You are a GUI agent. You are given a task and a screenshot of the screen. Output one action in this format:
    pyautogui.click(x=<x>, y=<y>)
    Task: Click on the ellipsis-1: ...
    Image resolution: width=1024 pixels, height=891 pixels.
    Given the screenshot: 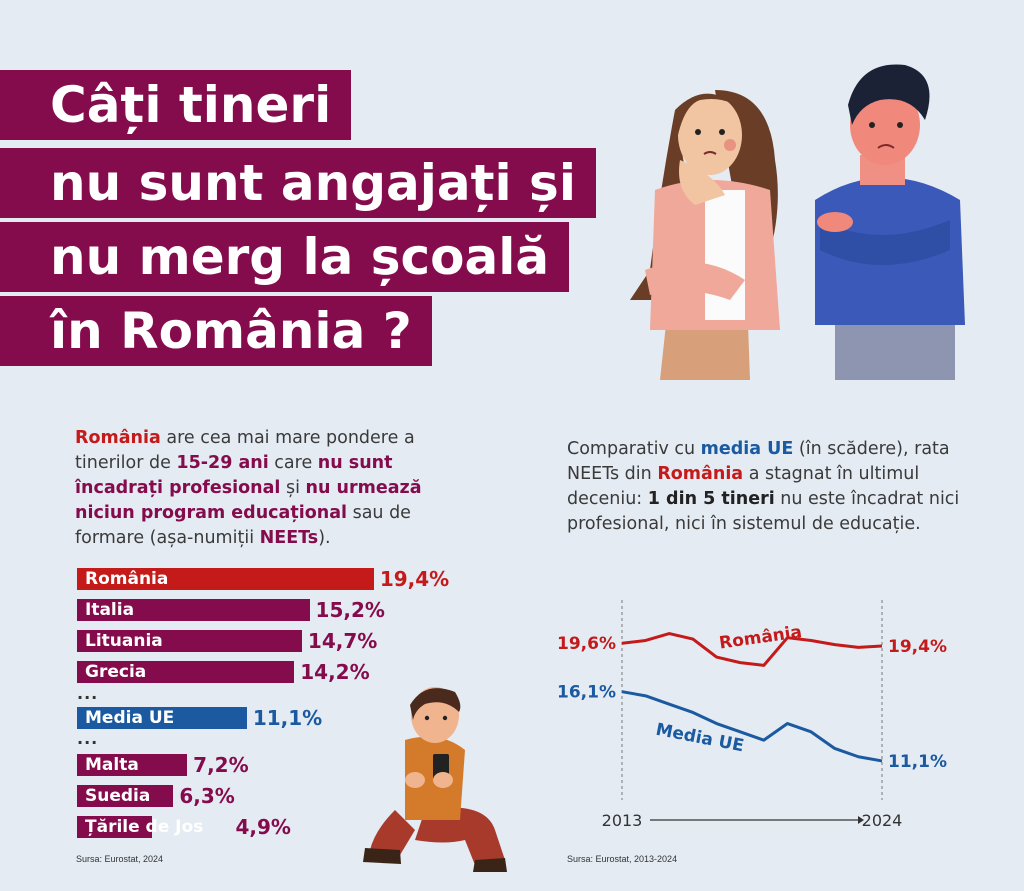 What is the action you would take?
    pyautogui.click(x=88, y=693)
    